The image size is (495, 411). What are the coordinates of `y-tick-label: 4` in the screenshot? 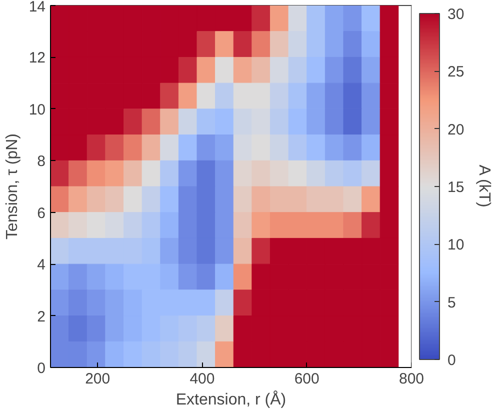 It's located at (41, 265).